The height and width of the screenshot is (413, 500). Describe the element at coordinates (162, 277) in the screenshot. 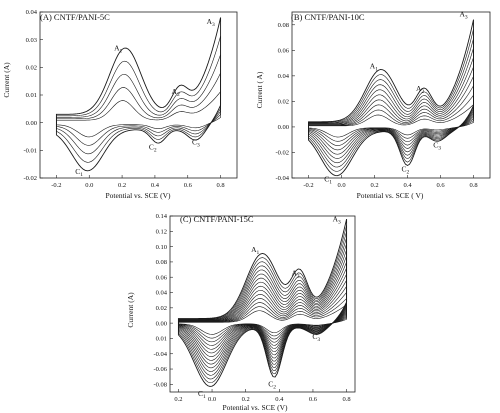

I see `panel-c-y-tick-label: 0.06` at that location.